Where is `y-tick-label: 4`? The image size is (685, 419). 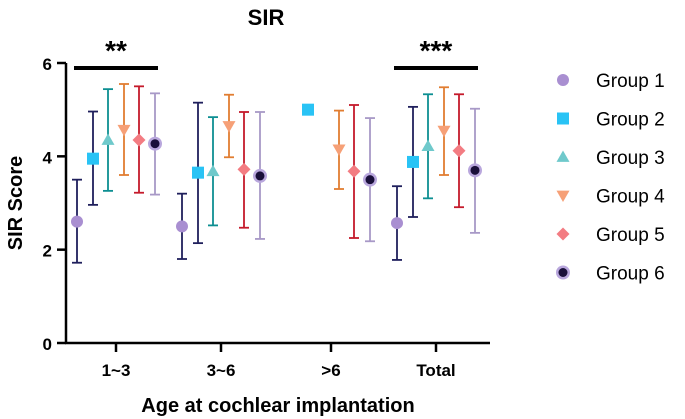
y-tick-label: 4 is located at coordinates (48, 157).